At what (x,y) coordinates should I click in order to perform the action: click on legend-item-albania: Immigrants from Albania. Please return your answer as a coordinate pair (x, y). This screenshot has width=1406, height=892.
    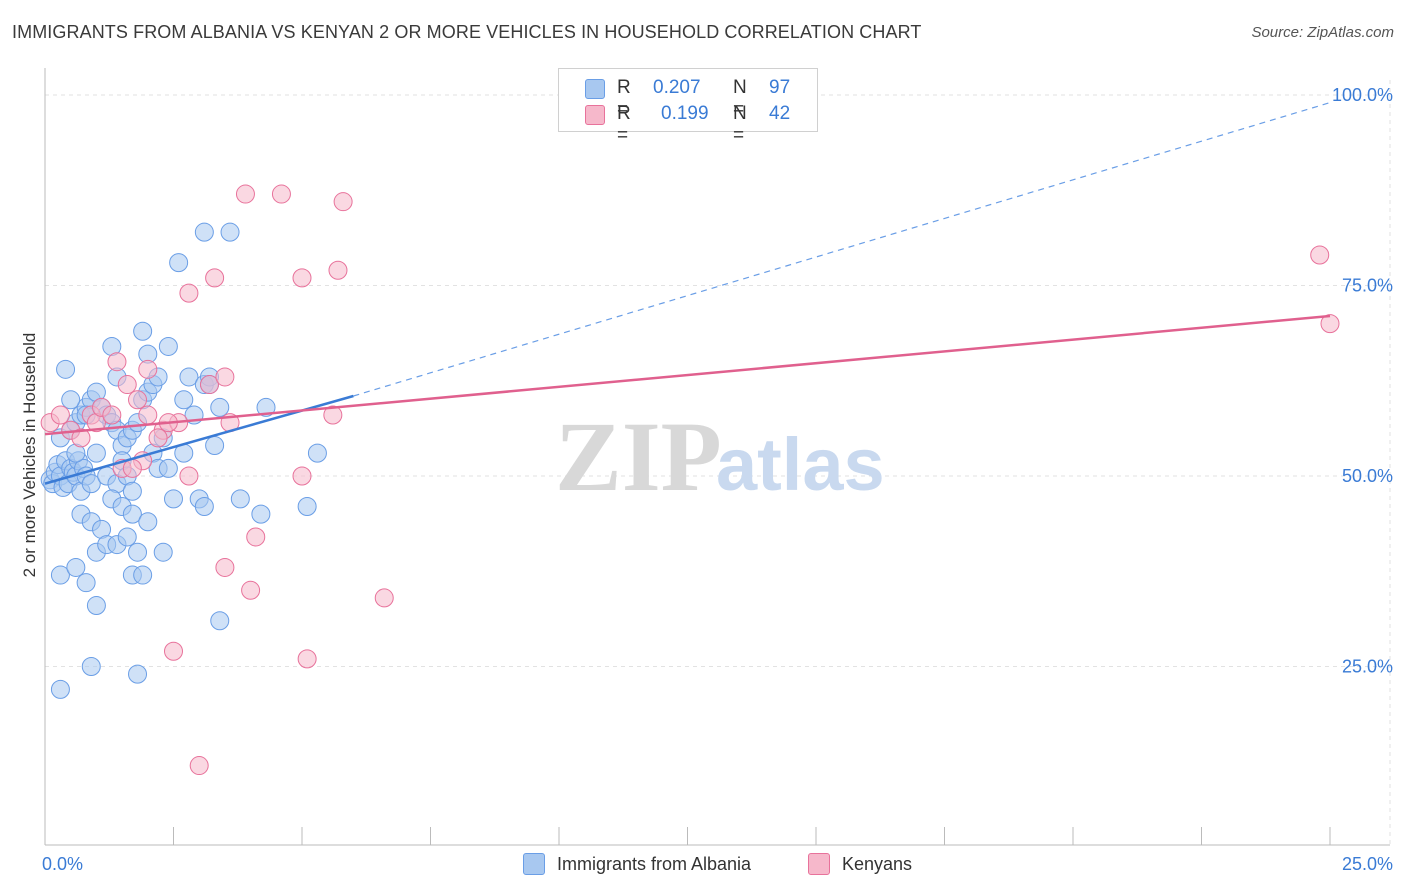
    Looking at the image, I should click on (637, 864).